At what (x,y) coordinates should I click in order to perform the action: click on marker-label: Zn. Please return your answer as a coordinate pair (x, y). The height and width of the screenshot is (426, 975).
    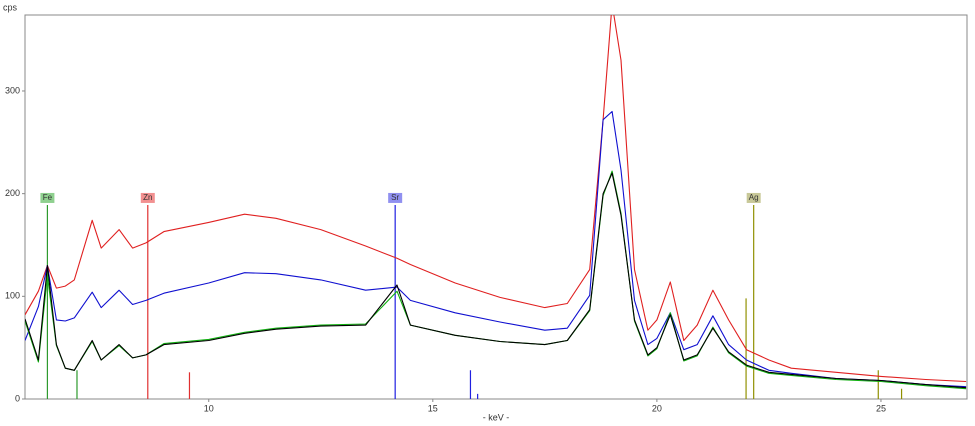
    Looking at the image, I should click on (147, 197).